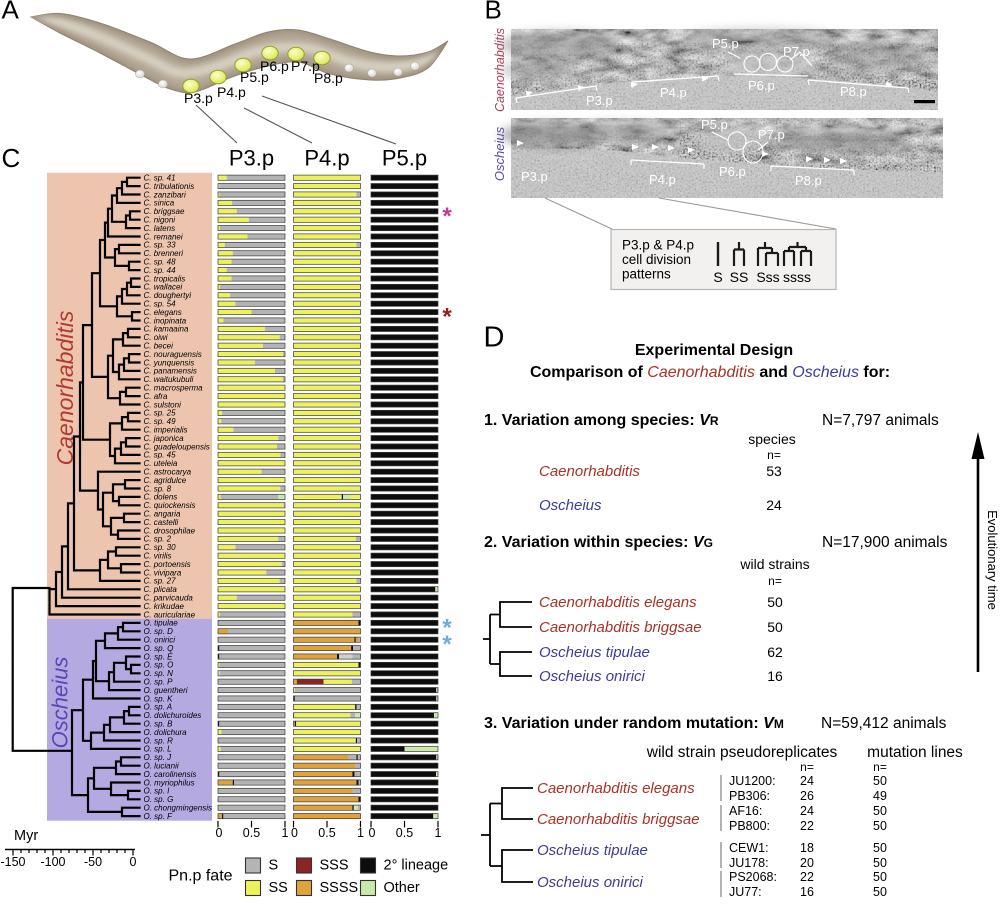 Image resolution: width=1000 pixels, height=904 pixels. I want to click on svg-text: C, so click(11, 158).